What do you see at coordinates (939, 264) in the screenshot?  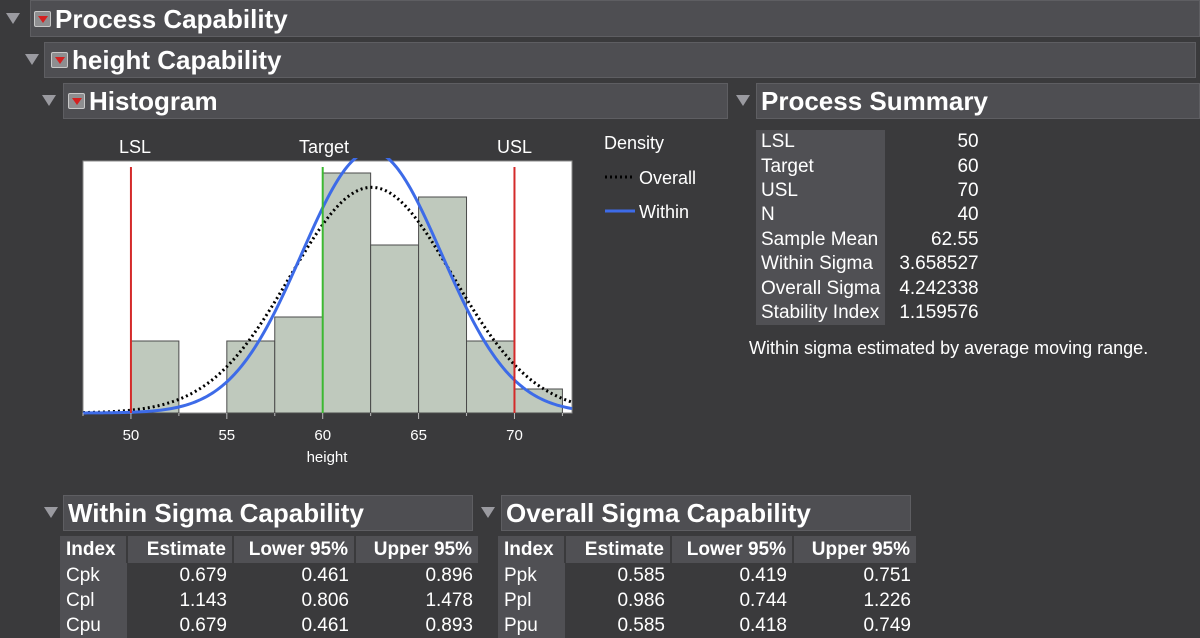 I see `summary-value: 3.658527` at bounding box center [939, 264].